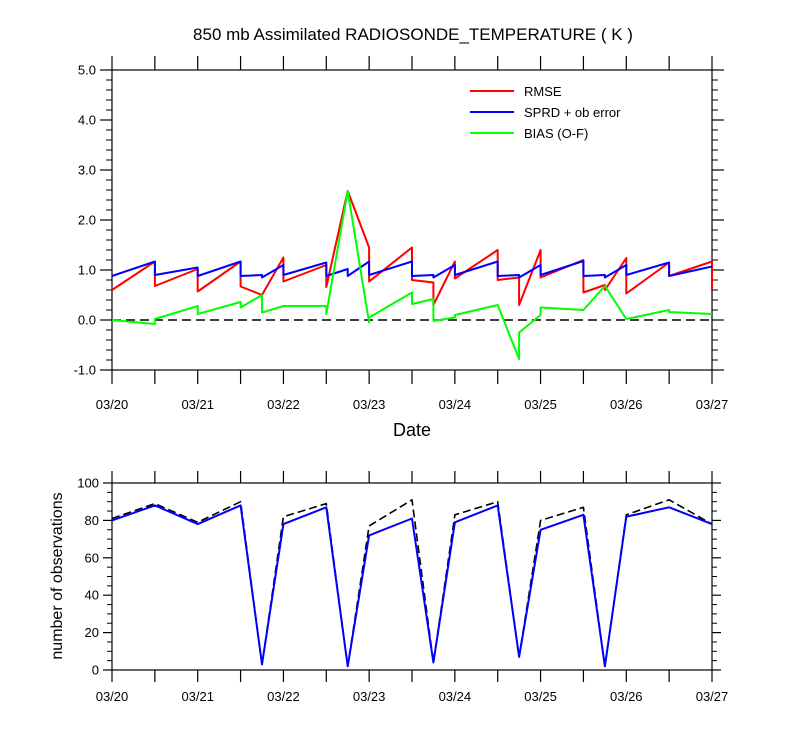  Describe the element at coordinates (283, 404) in the screenshot. I see `top-x-tick-label: 03/22` at that location.